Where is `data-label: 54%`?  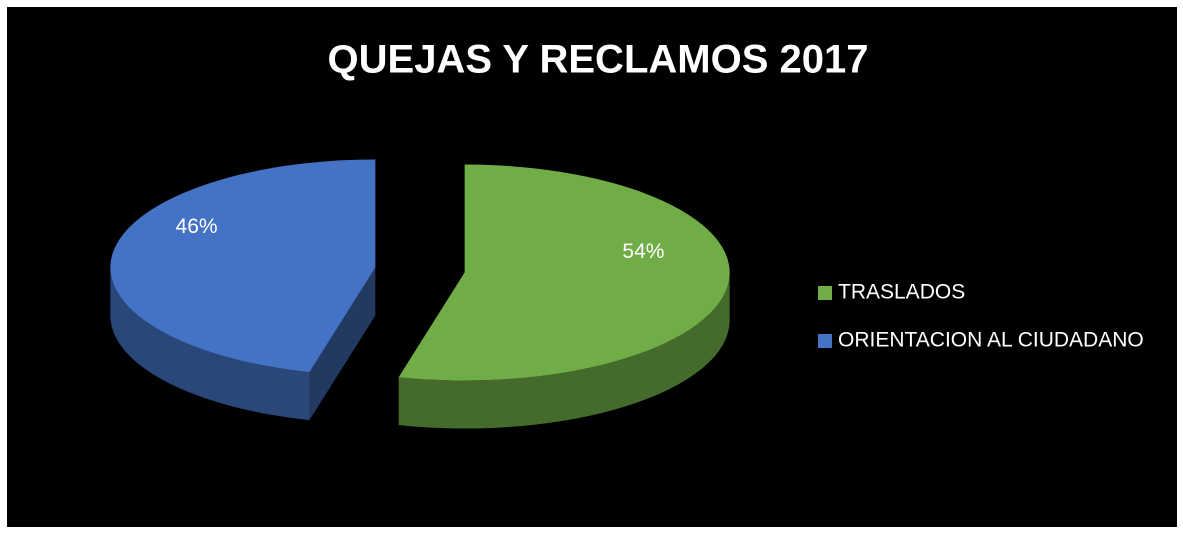
data-label: 54% is located at coordinates (643, 251).